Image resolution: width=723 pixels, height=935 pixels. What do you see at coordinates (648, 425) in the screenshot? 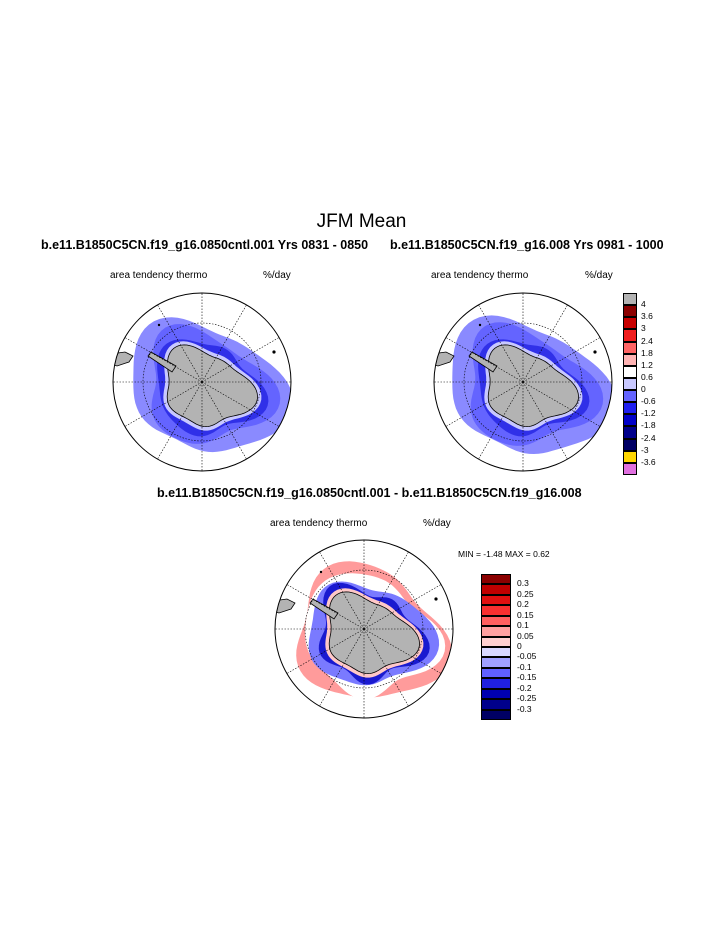
I see `colorbar-tick-label: -1.8` at bounding box center [648, 425].